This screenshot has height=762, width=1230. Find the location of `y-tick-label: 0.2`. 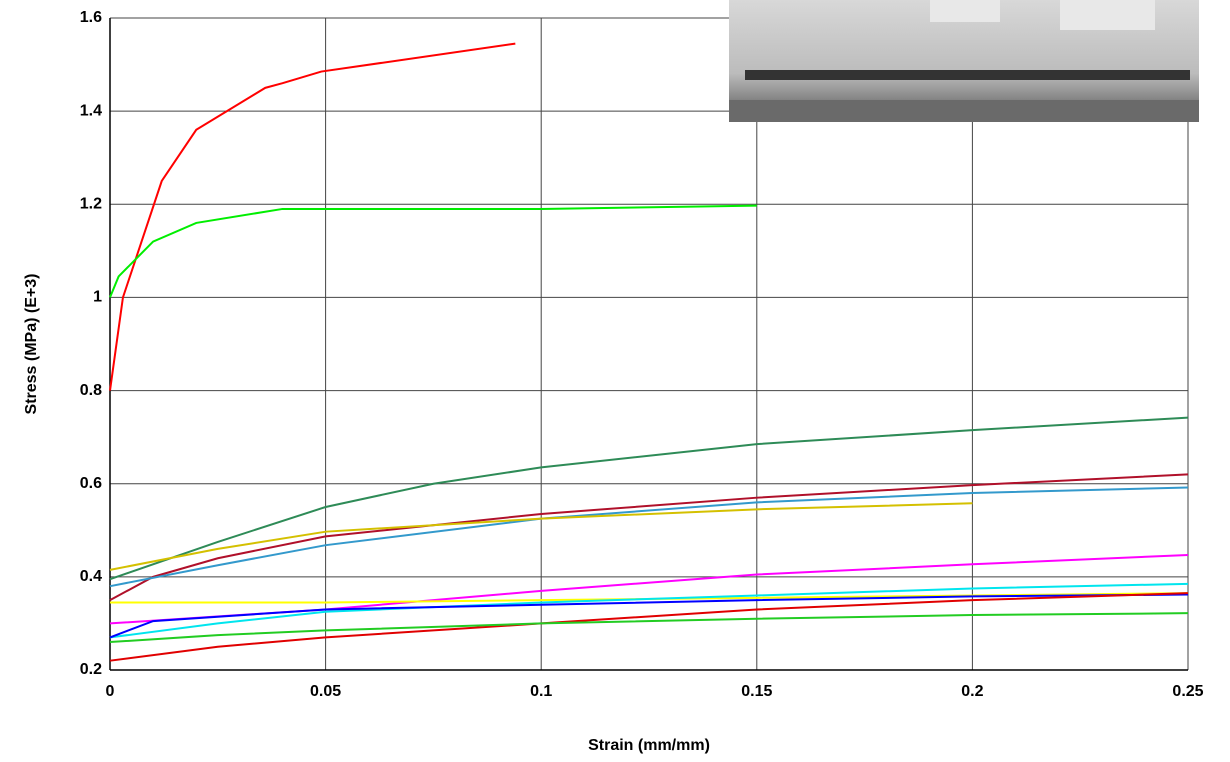

y-tick-label: 0.2 is located at coordinates (91, 669).